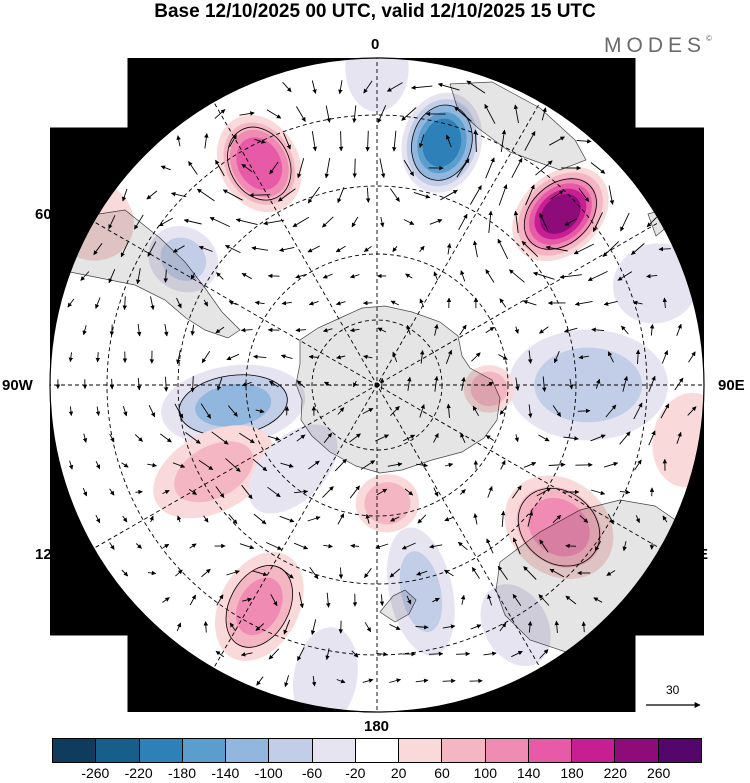 The height and width of the screenshot is (783, 750). I want to click on colorbar-tick-label: -220, so click(138, 773).